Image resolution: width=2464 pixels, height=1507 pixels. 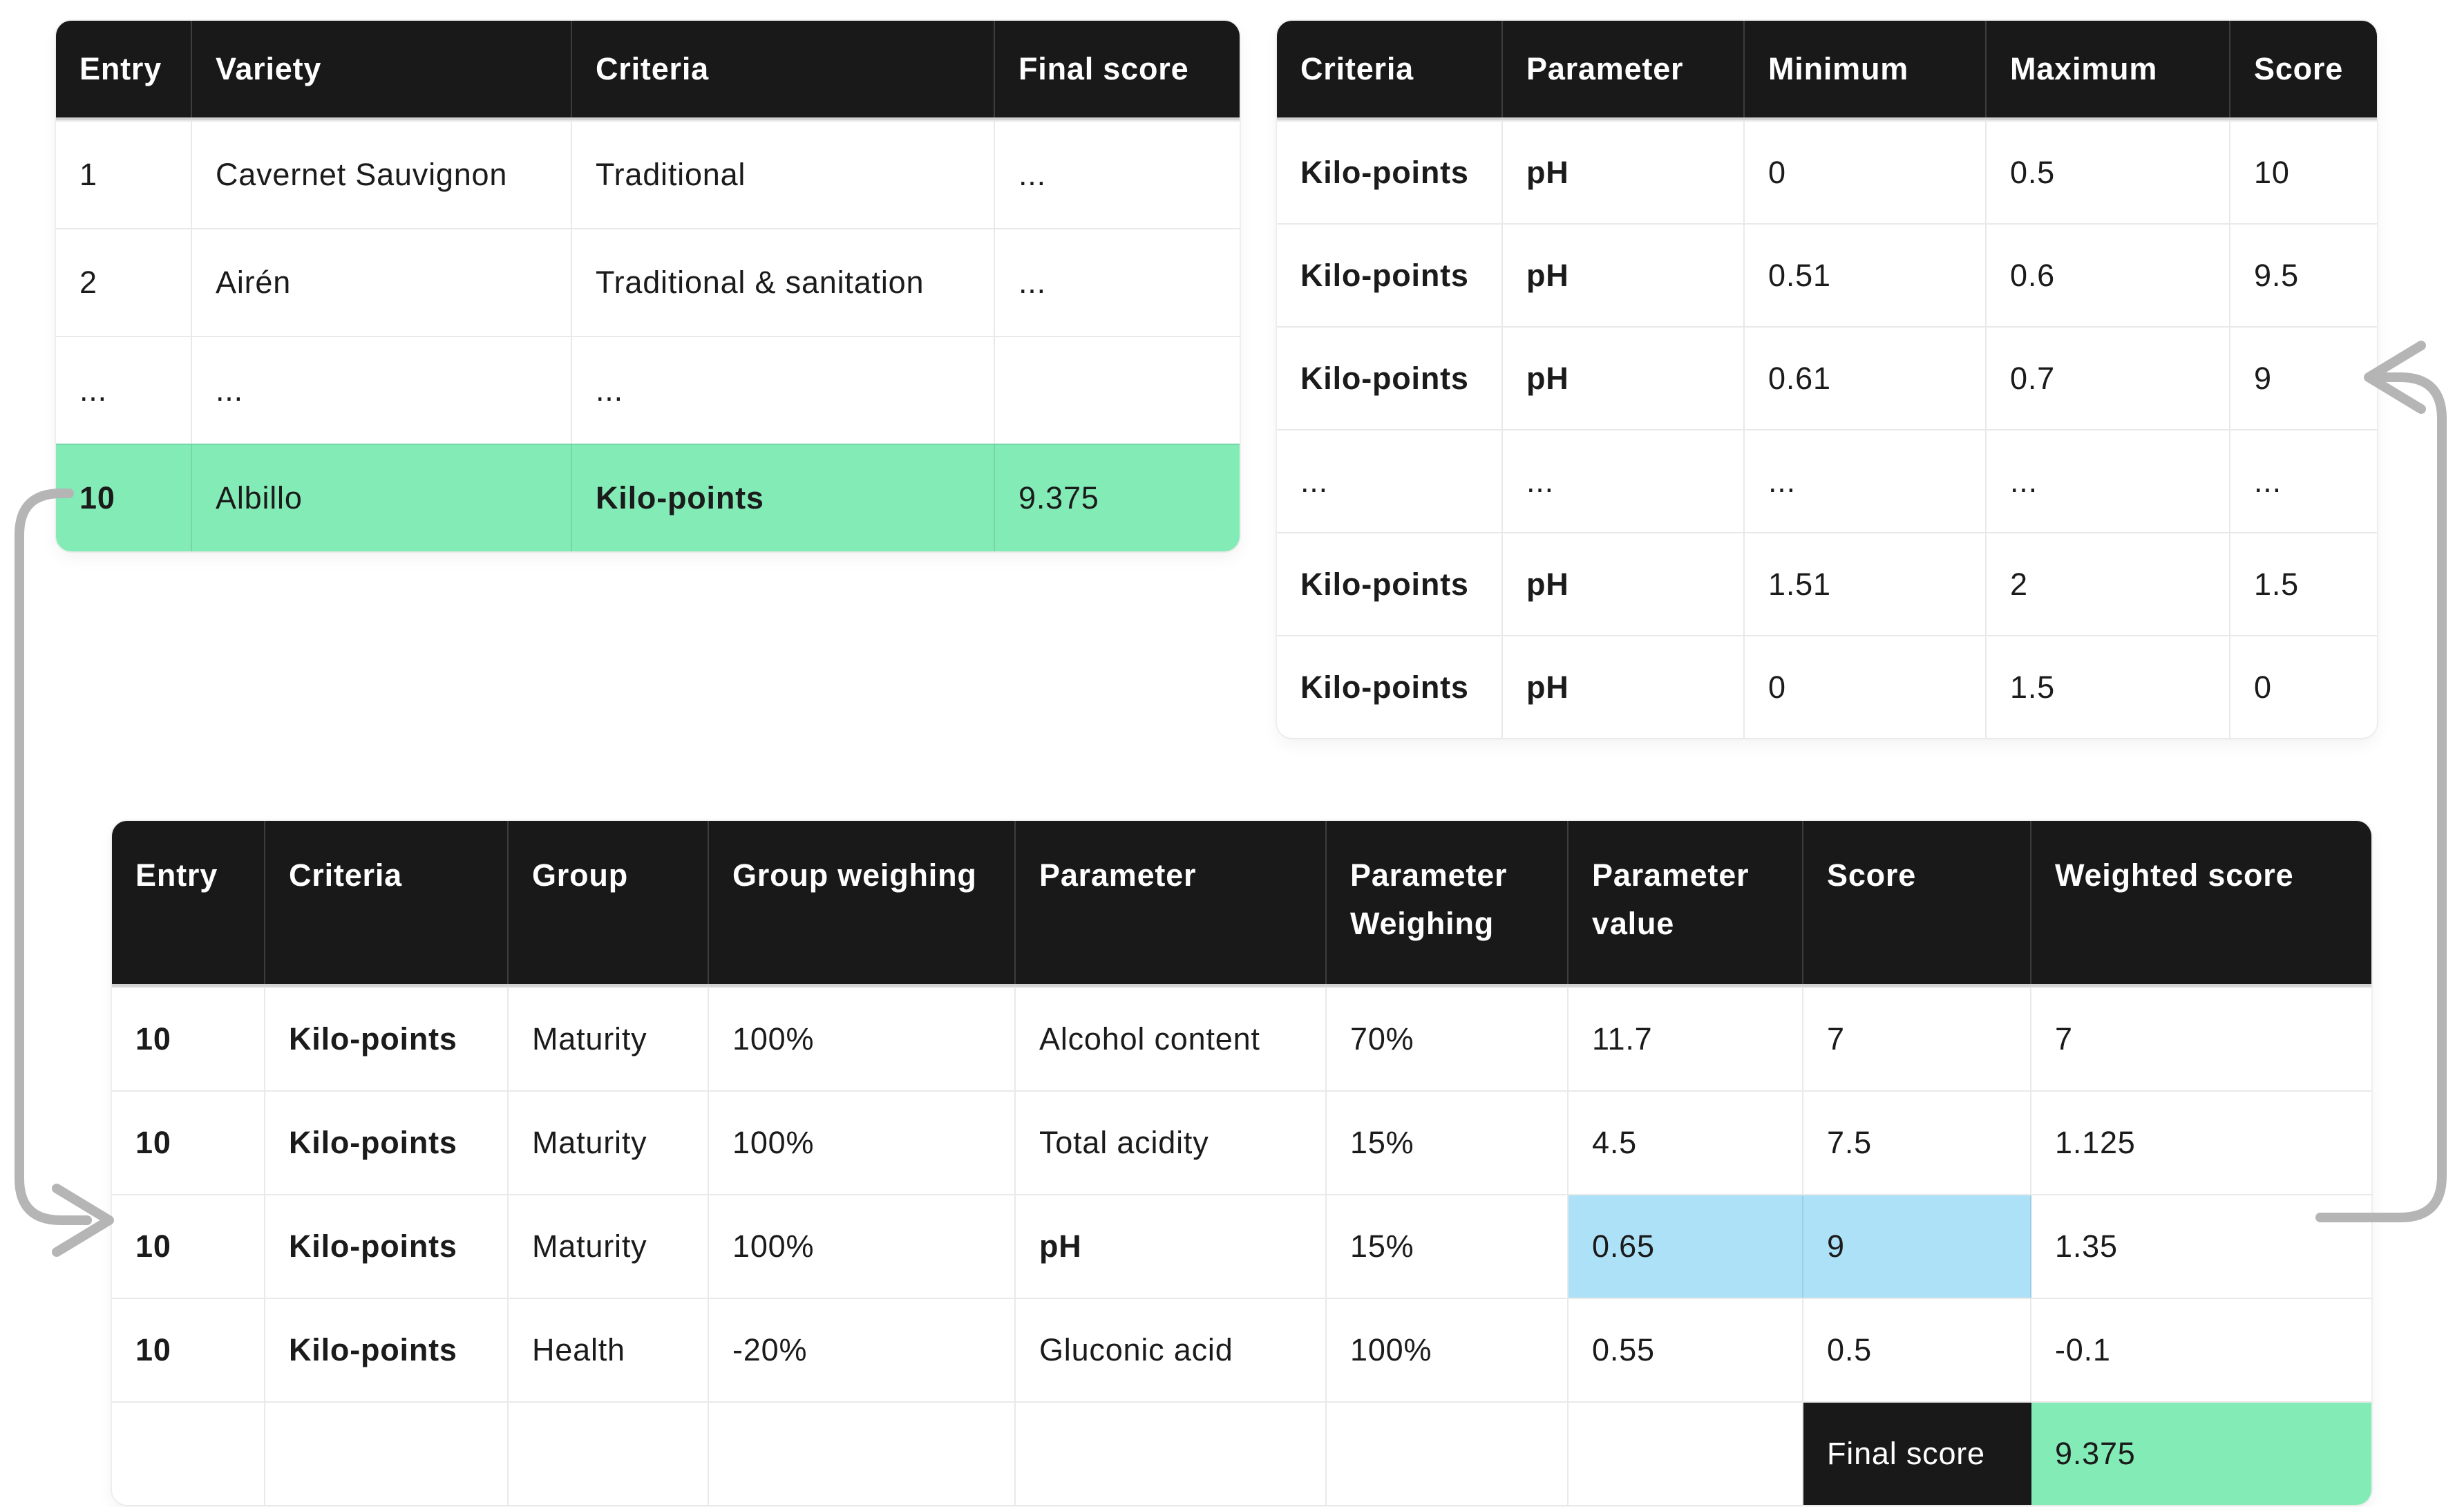 I want to click on breakdown-cell-r2-c6: 0.65, so click(x=1686, y=1246).